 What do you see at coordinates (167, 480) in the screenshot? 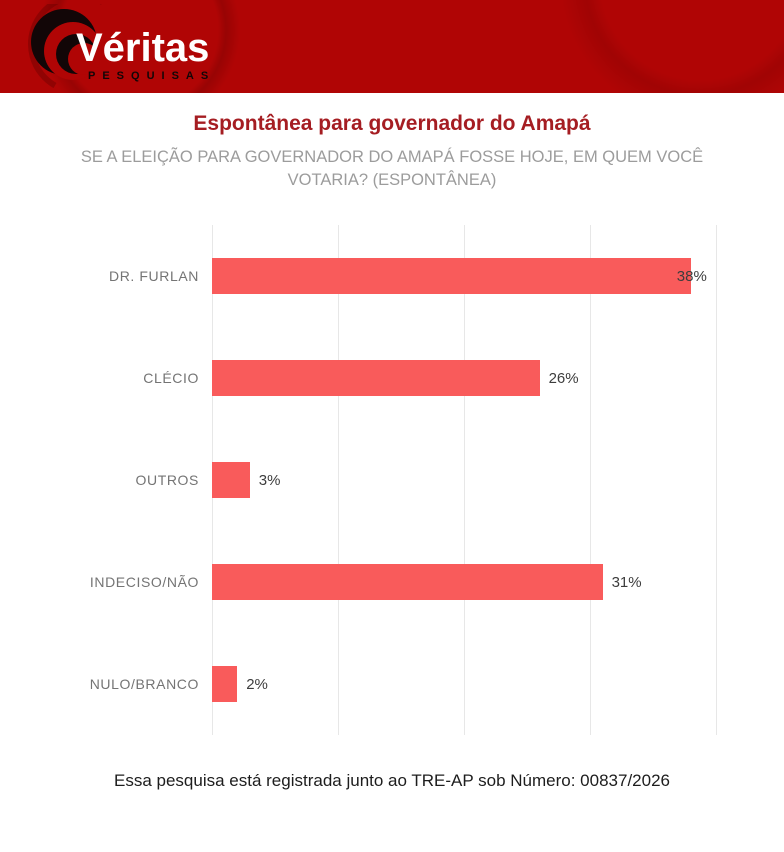
I see `category-label: OUTROS` at bounding box center [167, 480].